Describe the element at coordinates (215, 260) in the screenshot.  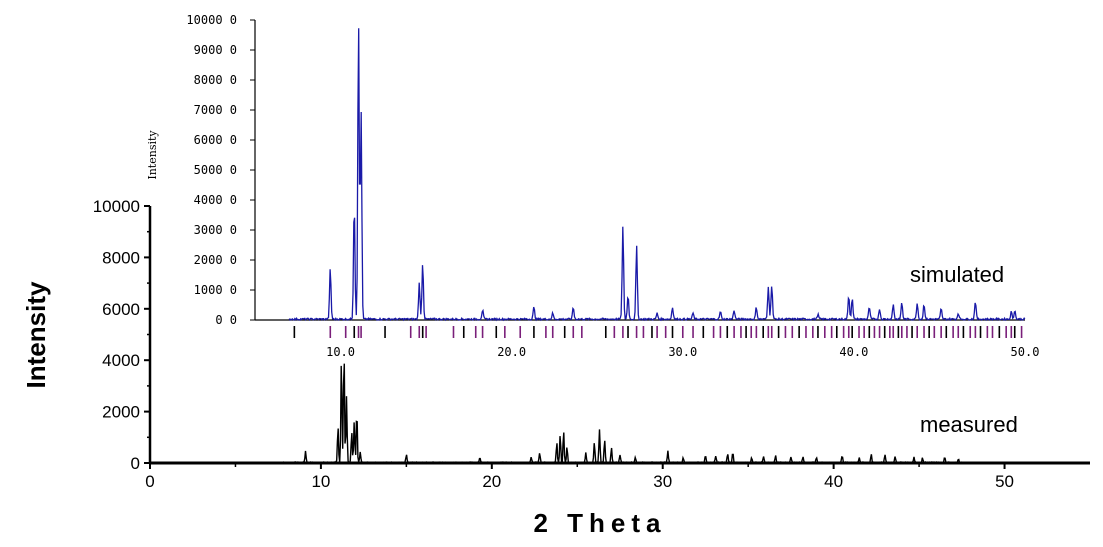
I see `inset-y-tick-label: 2000 0` at that location.